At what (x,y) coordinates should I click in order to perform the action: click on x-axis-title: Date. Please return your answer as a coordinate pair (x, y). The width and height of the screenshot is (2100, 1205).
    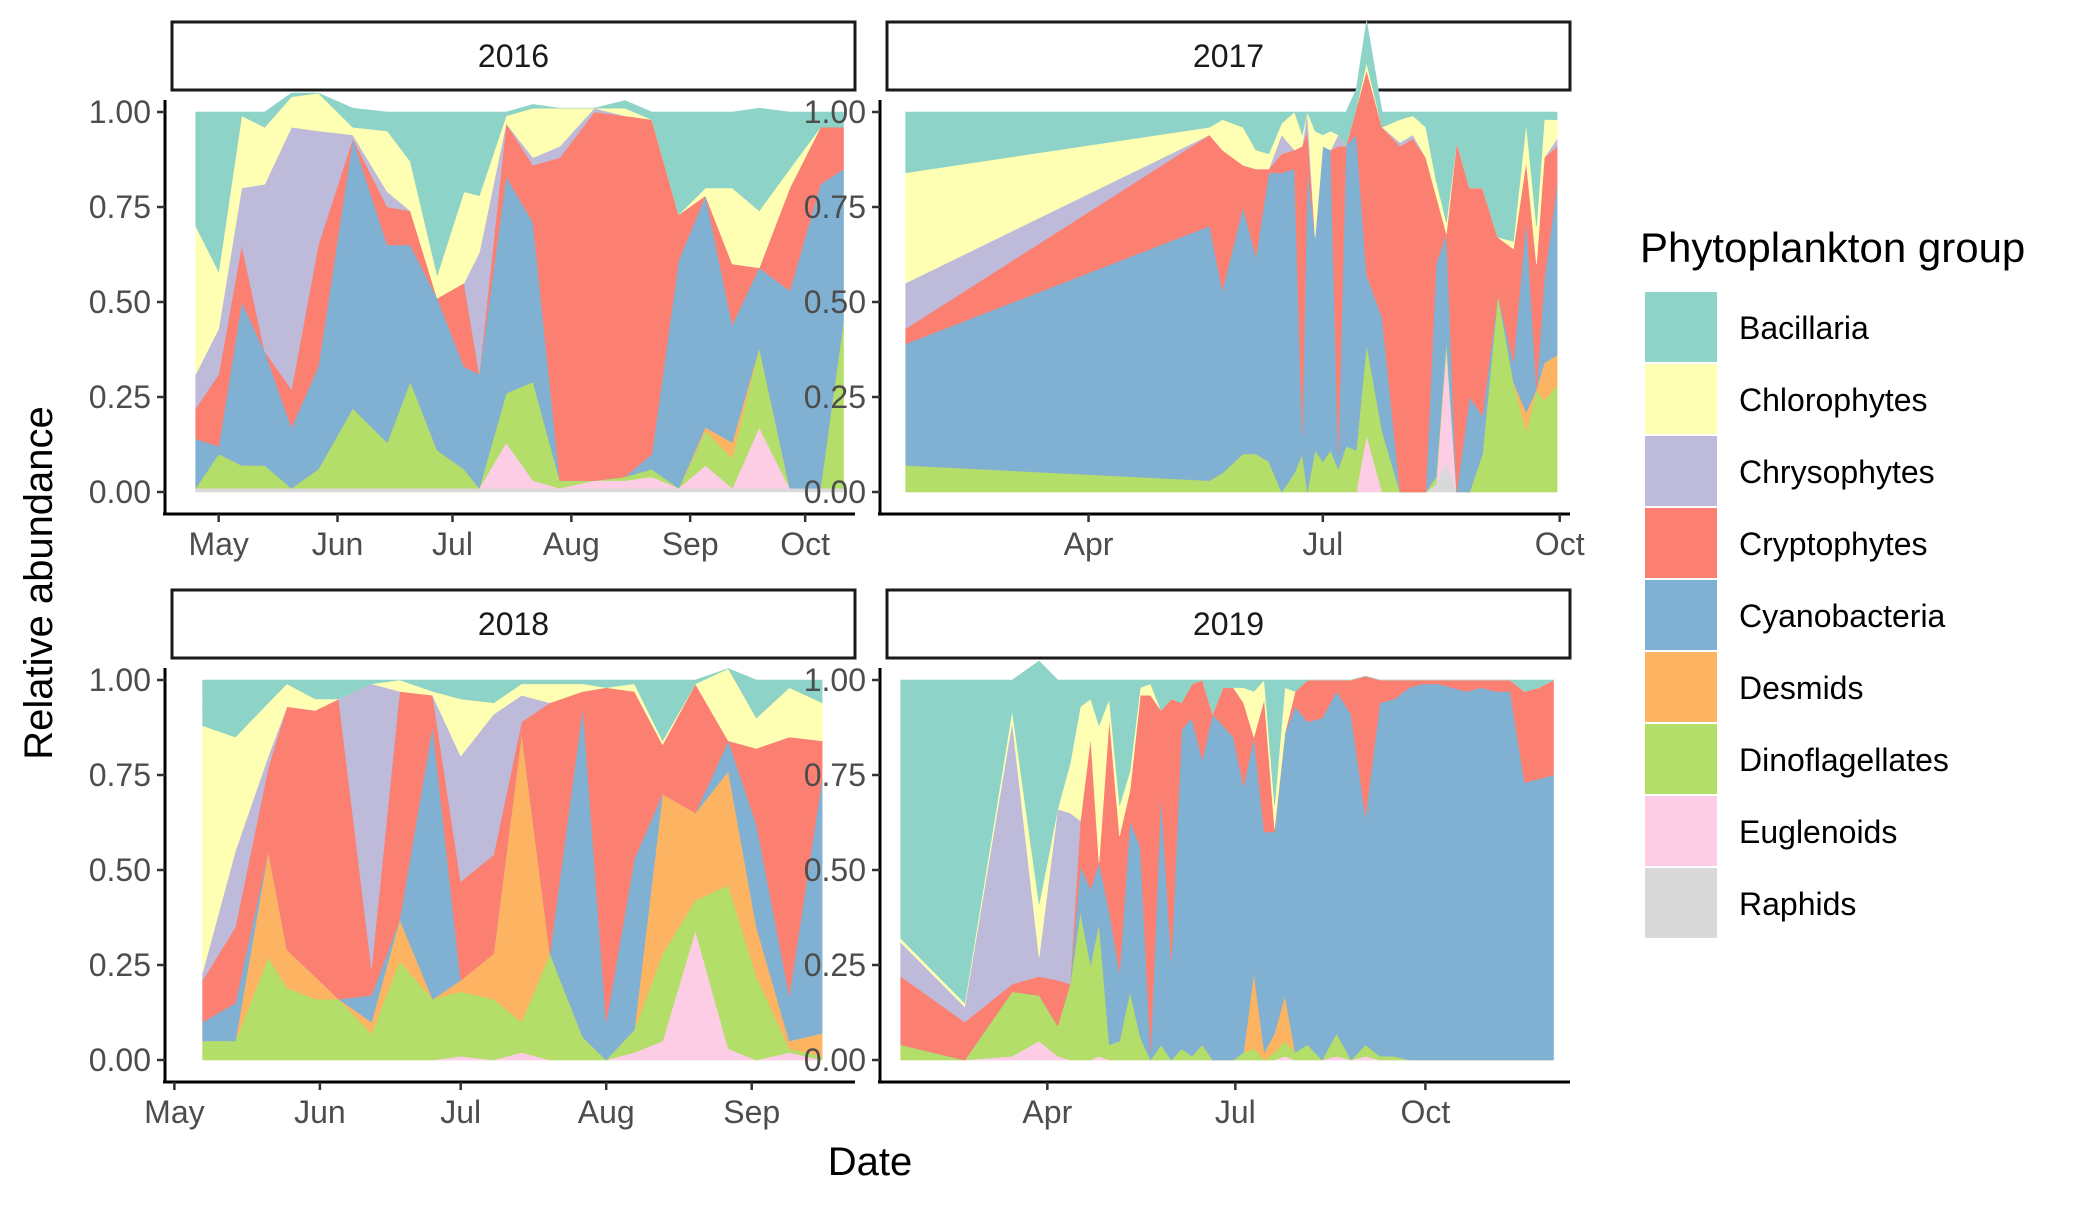
    Looking at the image, I should click on (870, 1162).